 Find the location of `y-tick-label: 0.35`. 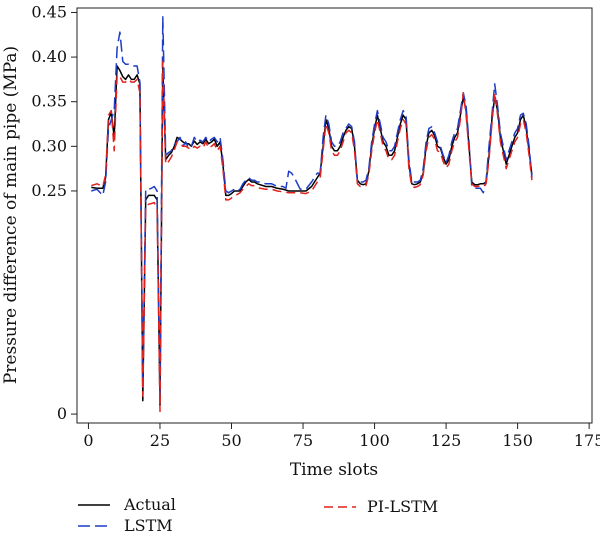

y-tick-label: 0.35 is located at coordinates (49, 101).